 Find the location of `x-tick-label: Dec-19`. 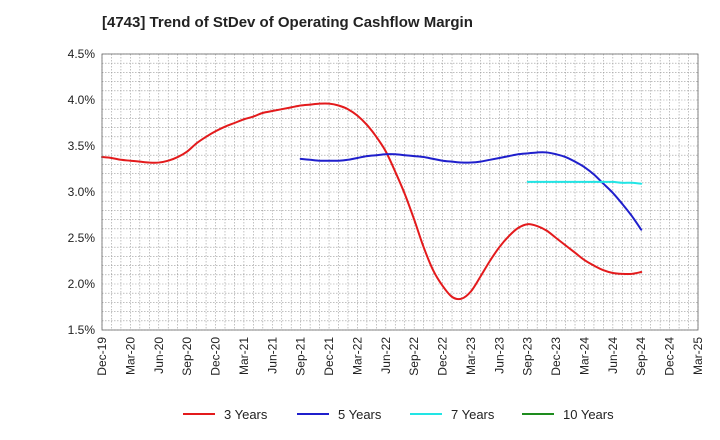

x-tick-label: Dec-19 is located at coordinates (102, 356).